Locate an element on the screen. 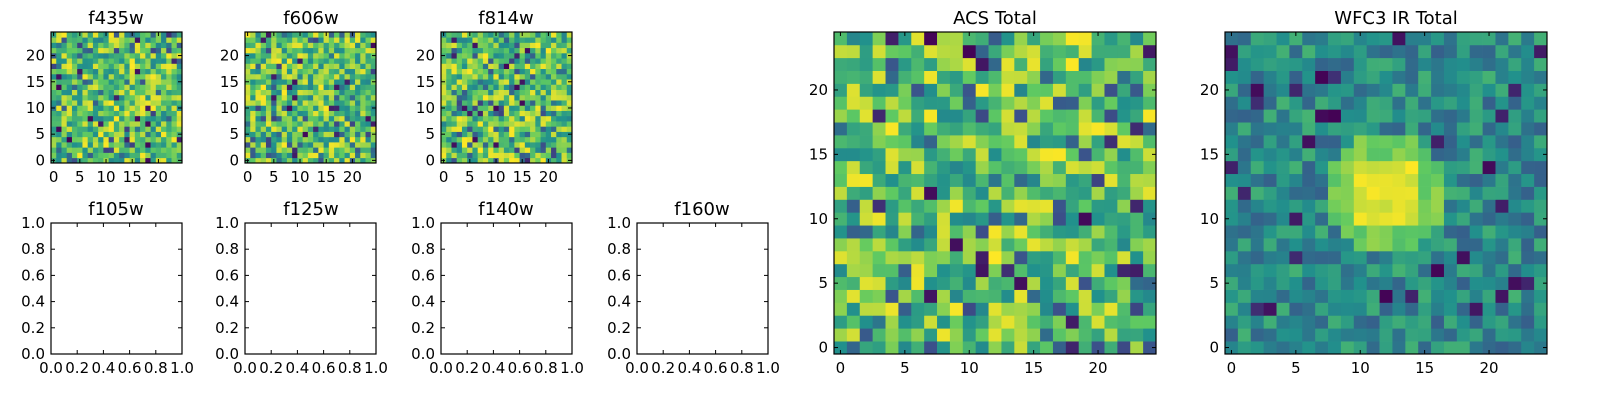 The image size is (1600, 400). y-tick-label: 0.2 is located at coordinates (227, 328).